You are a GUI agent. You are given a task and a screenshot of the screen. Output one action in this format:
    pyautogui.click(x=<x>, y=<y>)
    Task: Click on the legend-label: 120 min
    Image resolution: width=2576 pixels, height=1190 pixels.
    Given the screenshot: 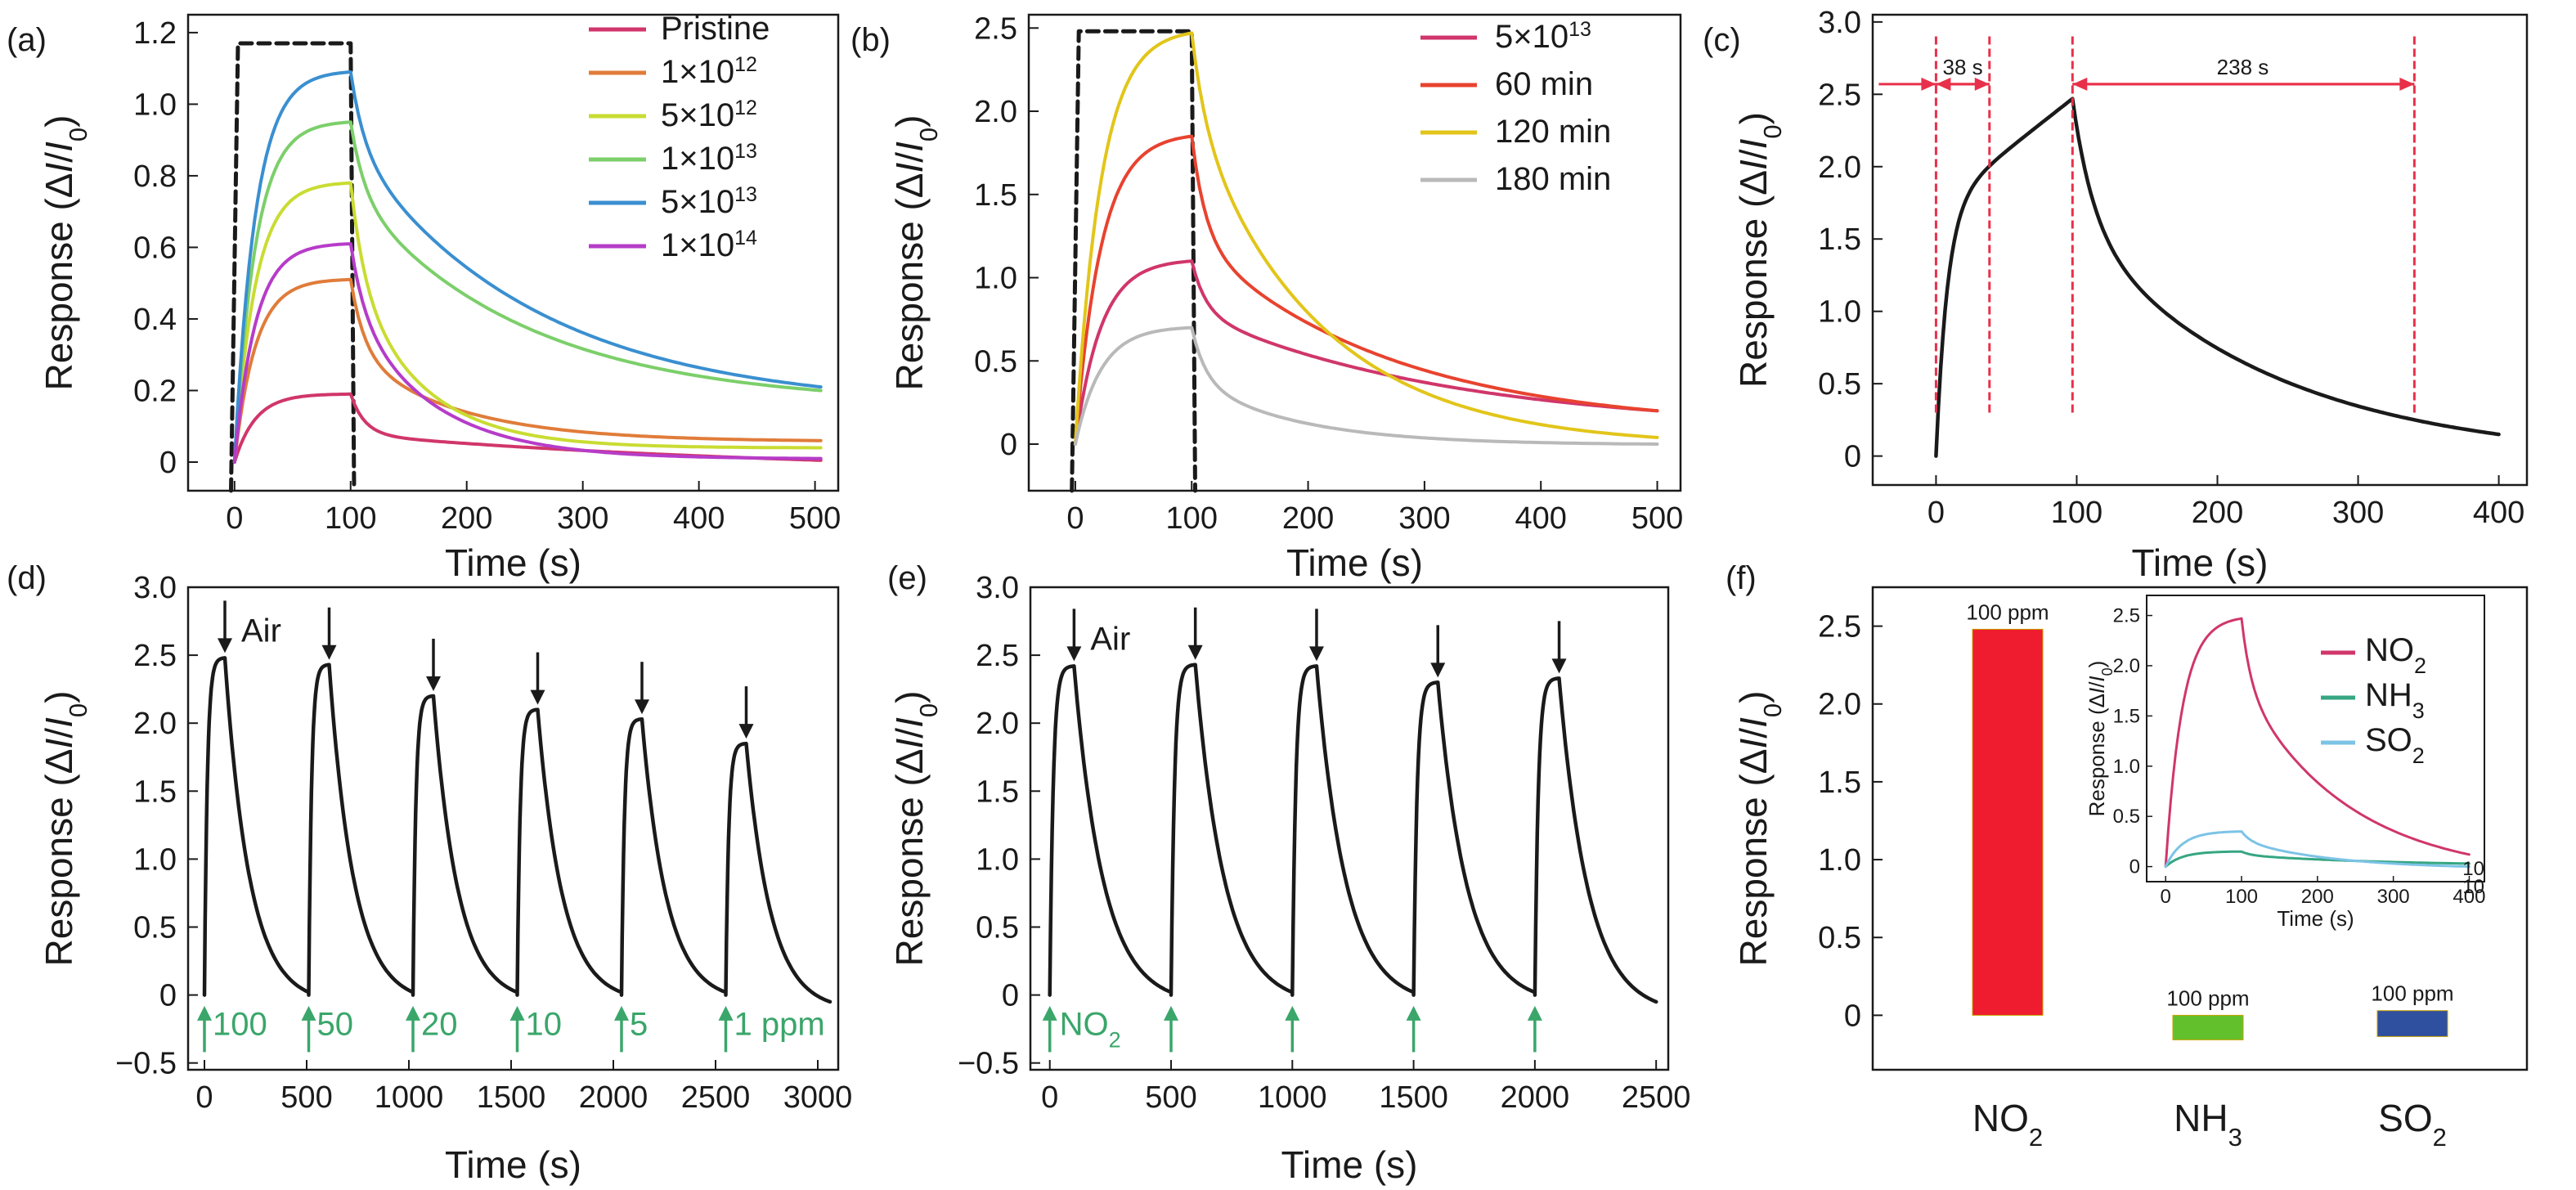 What is the action you would take?
    pyautogui.click(x=1553, y=132)
    